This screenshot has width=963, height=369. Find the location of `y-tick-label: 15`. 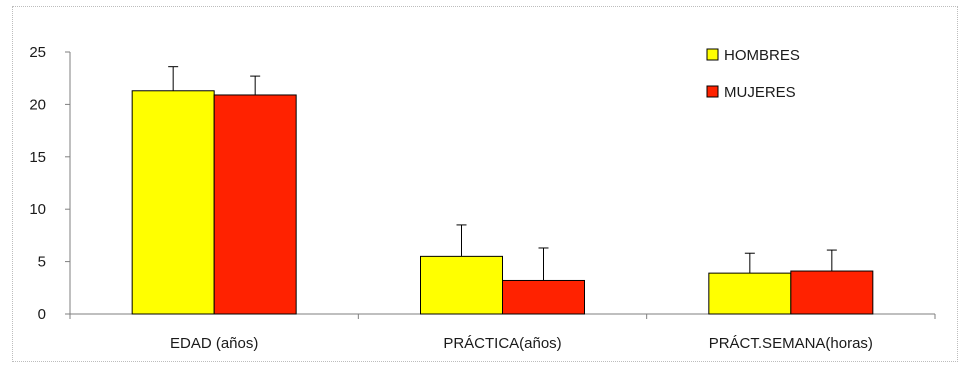

y-tick-label: 15 is located at coordinates (37, 157).